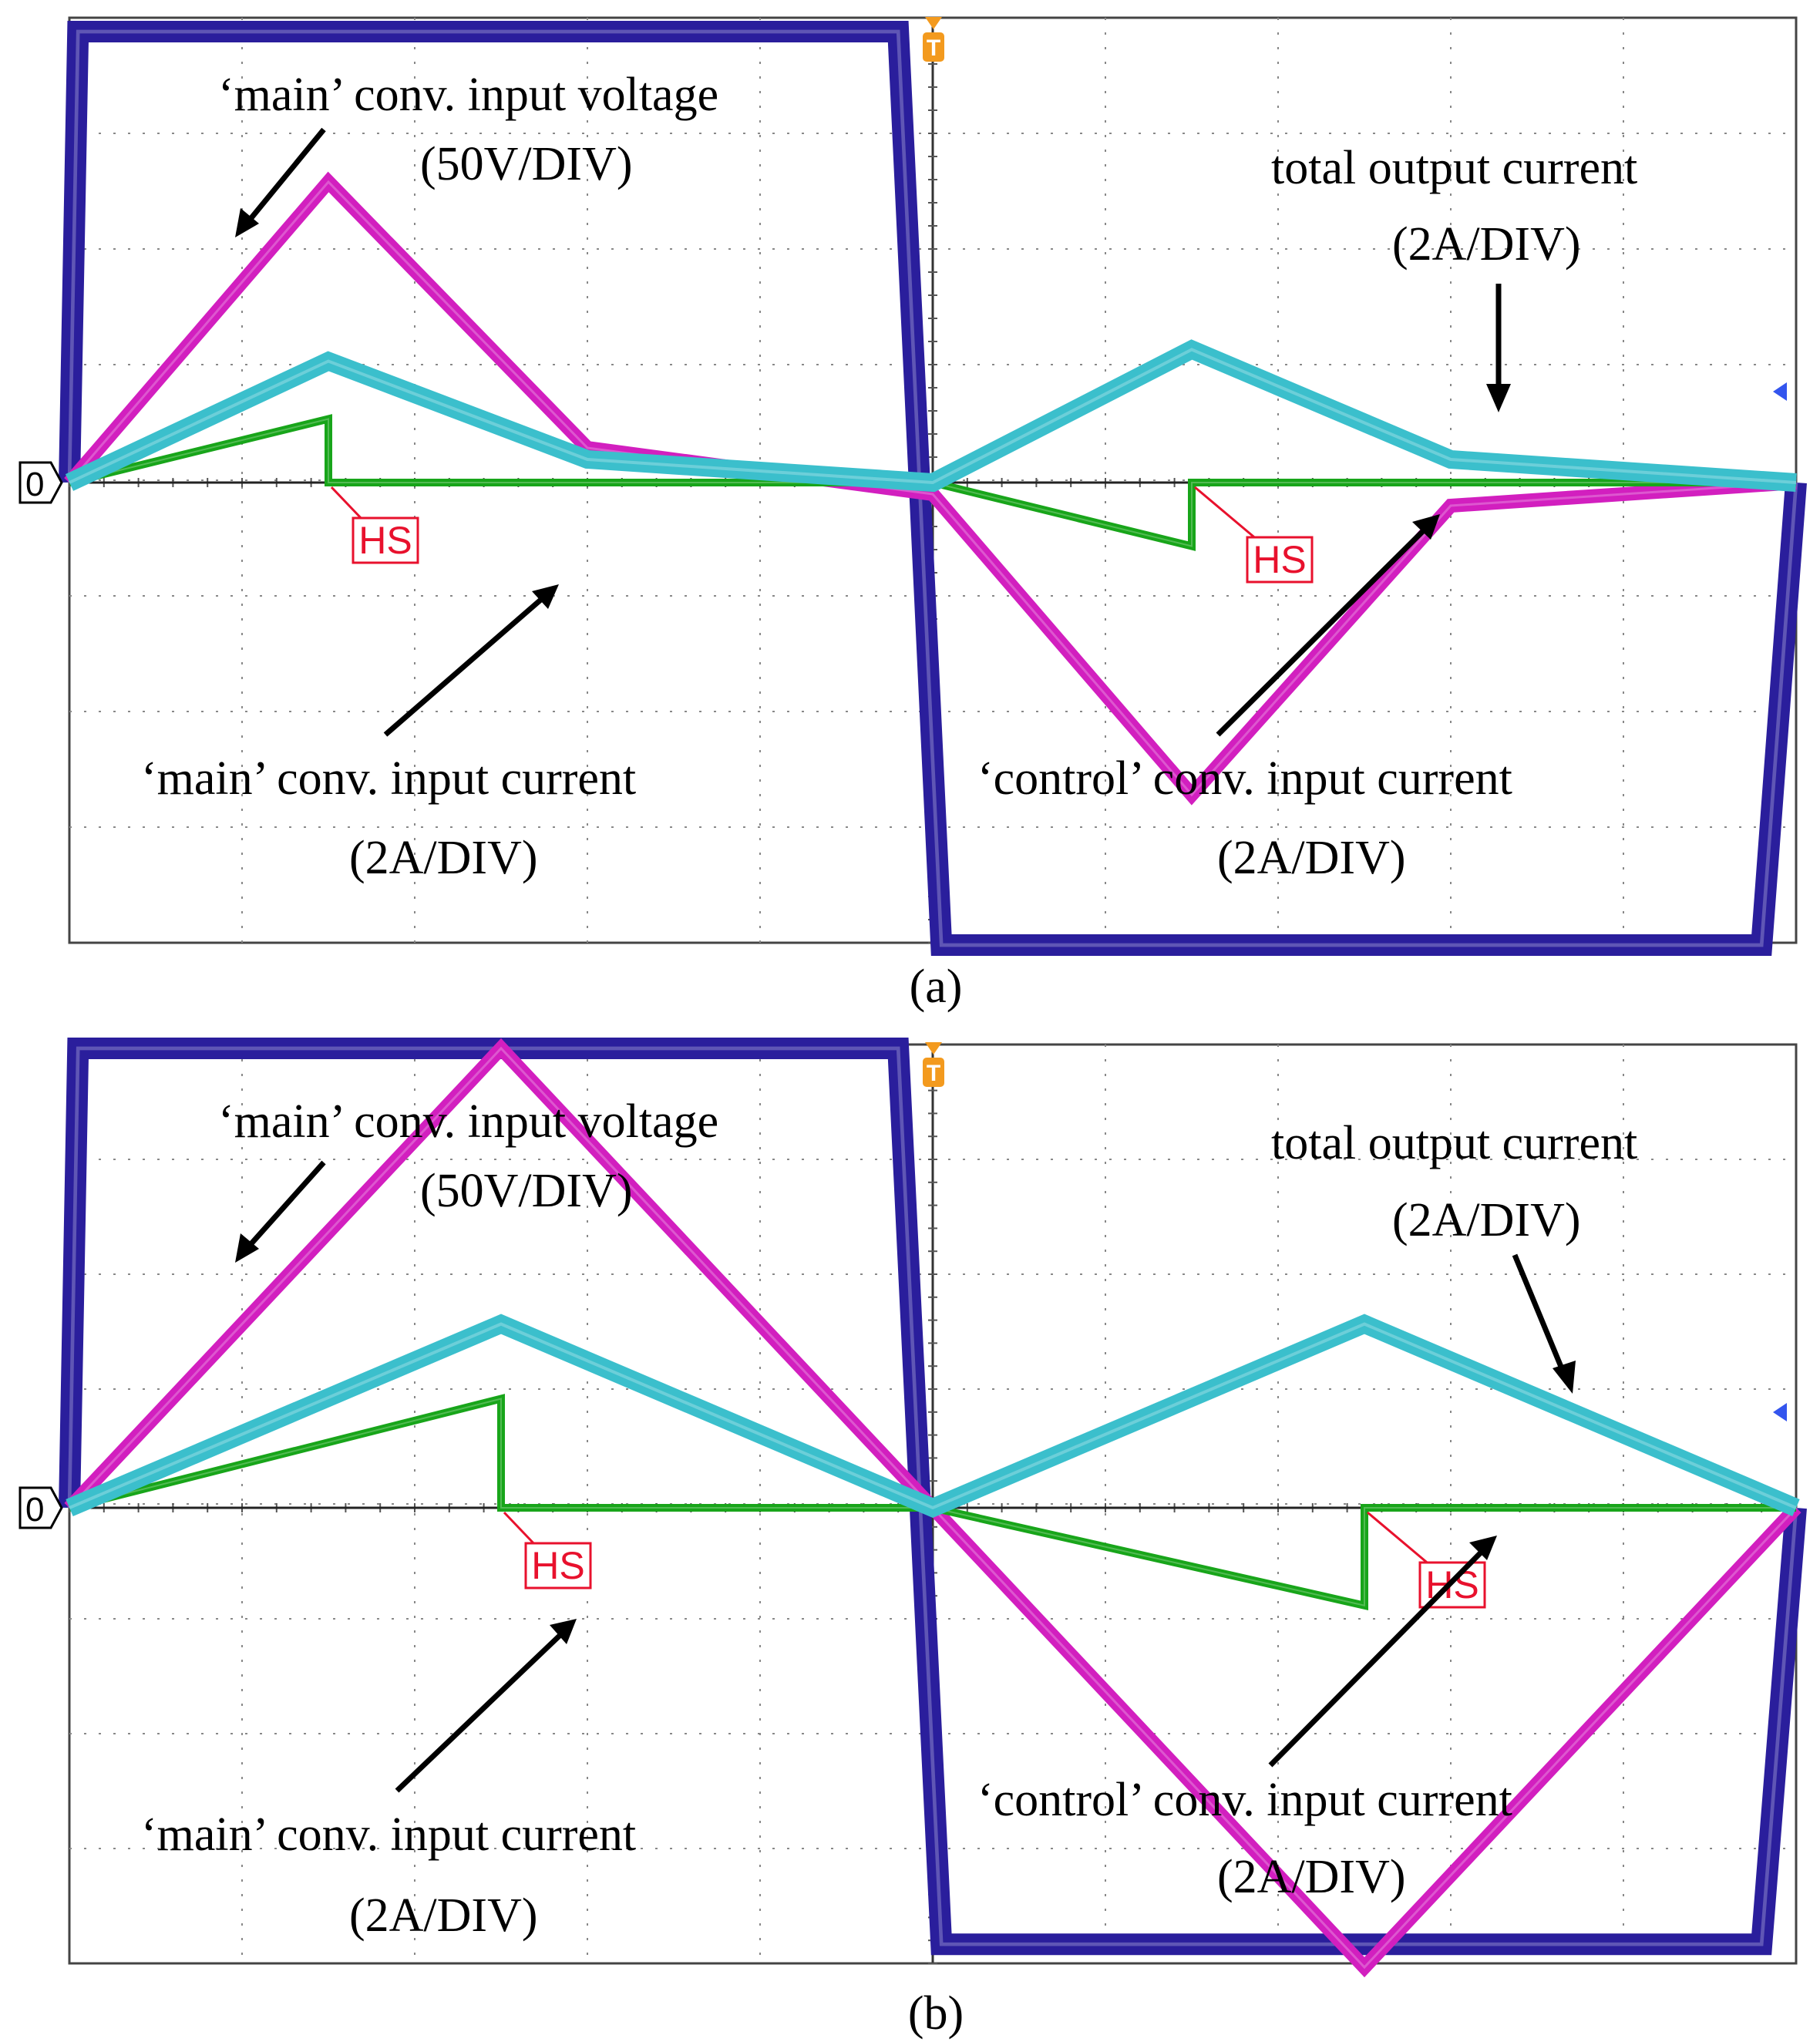 Image resolution: width=1820 pixels, height=2042 pixels. I want to click on trigger-marker-b: T, so click(933, 1065).